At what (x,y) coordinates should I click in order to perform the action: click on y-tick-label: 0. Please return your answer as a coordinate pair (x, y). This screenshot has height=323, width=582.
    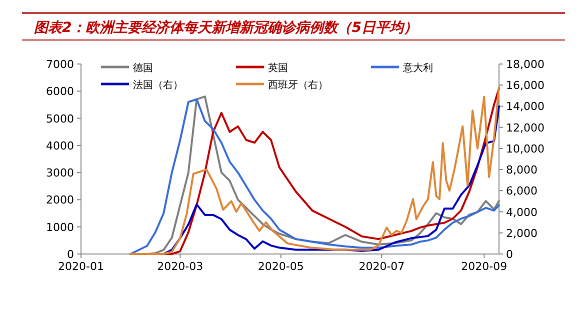
    Looking at the image, I should click on (70, 254).